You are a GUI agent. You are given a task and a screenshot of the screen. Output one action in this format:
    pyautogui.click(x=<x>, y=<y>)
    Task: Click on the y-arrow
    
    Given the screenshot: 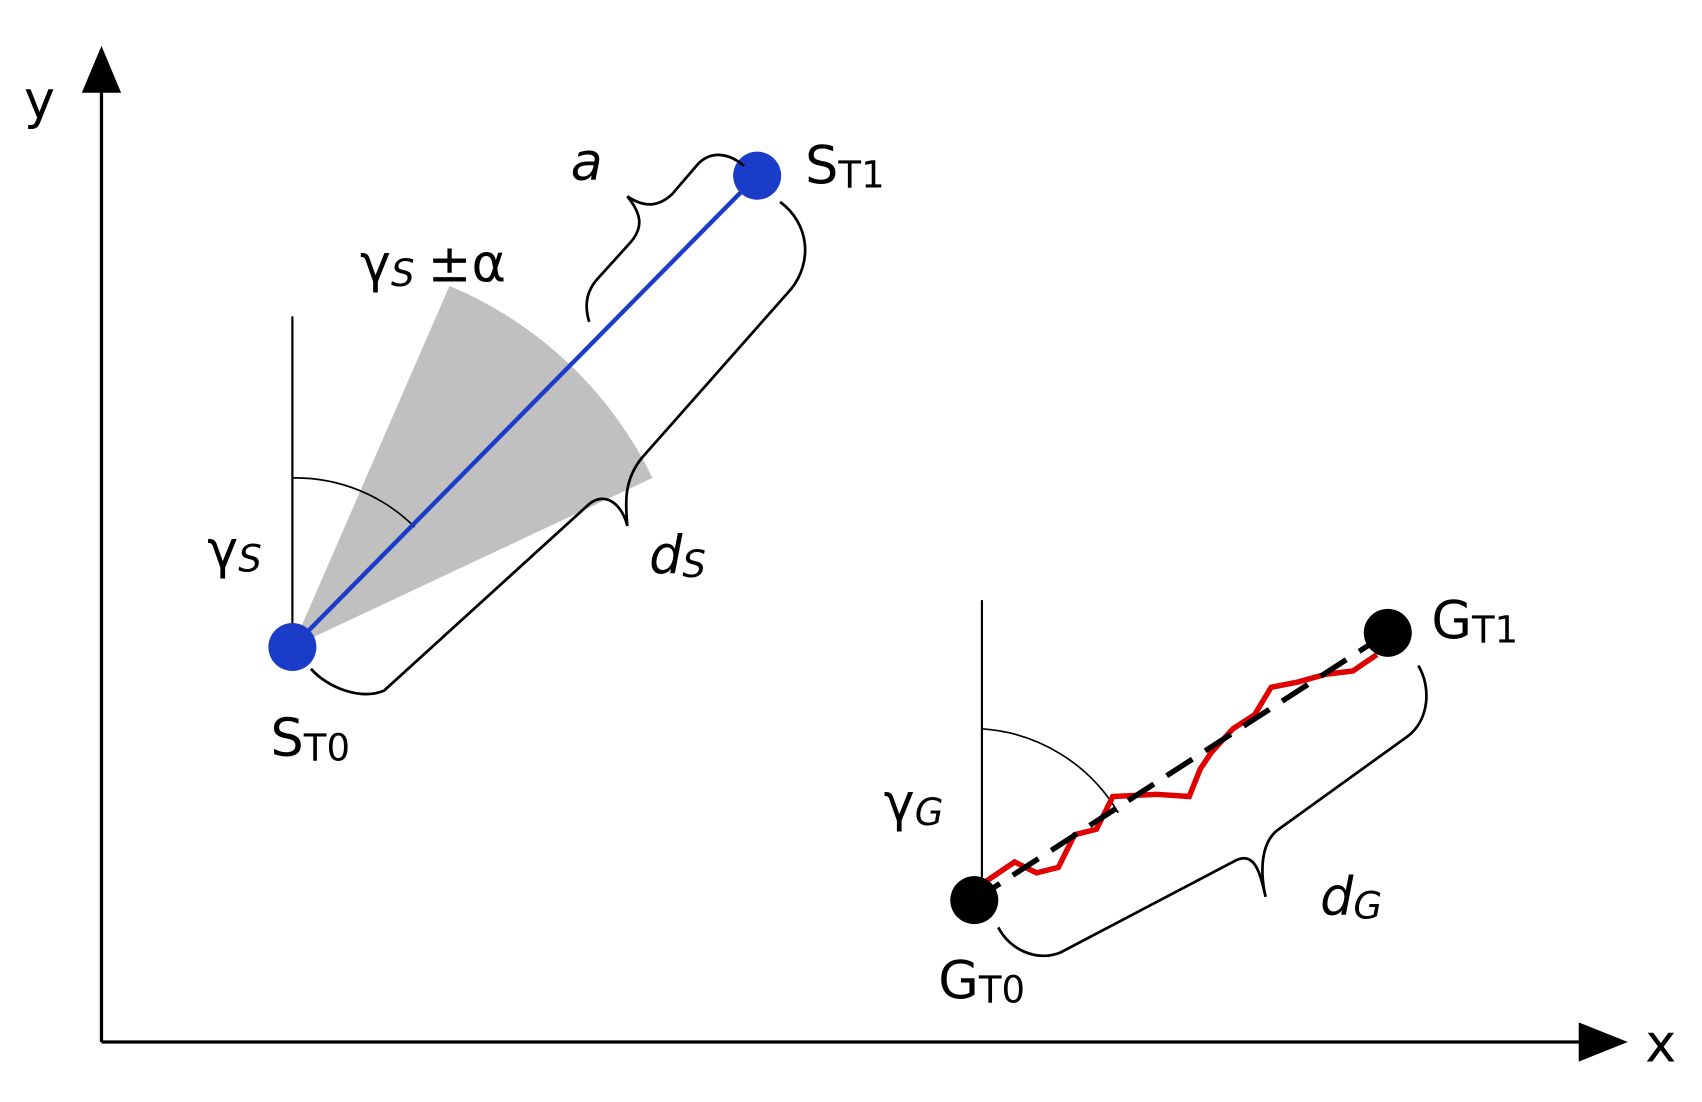 What is the action you would take?
    pyautogui.click(x=101, y=69)
    